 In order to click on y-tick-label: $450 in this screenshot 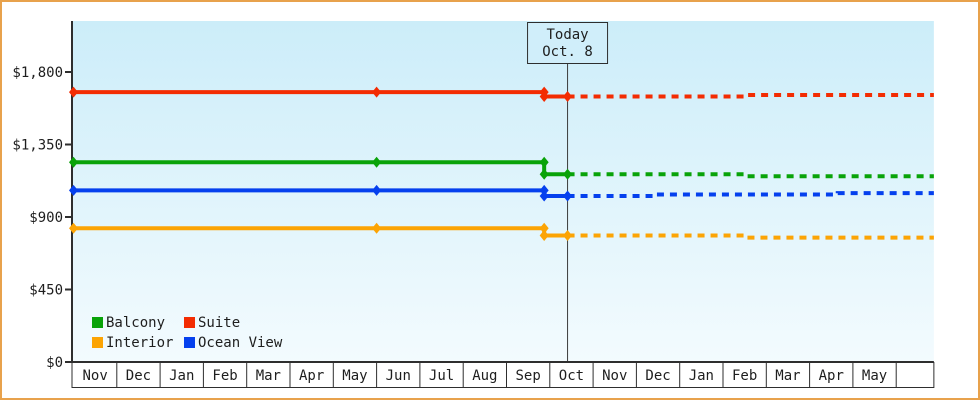, I will do `click(46, 291)`.